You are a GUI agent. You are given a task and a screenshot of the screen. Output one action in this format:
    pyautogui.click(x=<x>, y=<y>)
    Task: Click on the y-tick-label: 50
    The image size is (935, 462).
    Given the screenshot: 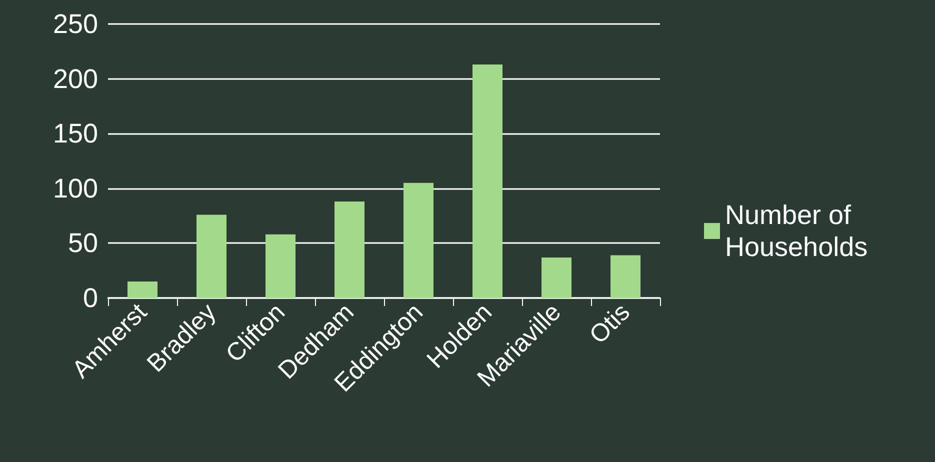 What is the action you would take?
    pyautogui.click(x=83, y=243)
    